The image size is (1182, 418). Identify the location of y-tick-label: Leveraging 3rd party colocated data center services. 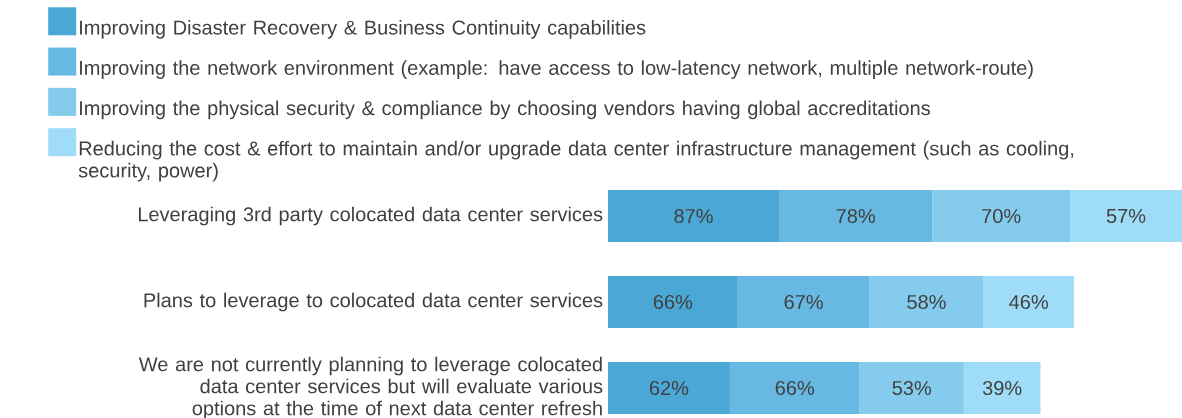
(370, 216).